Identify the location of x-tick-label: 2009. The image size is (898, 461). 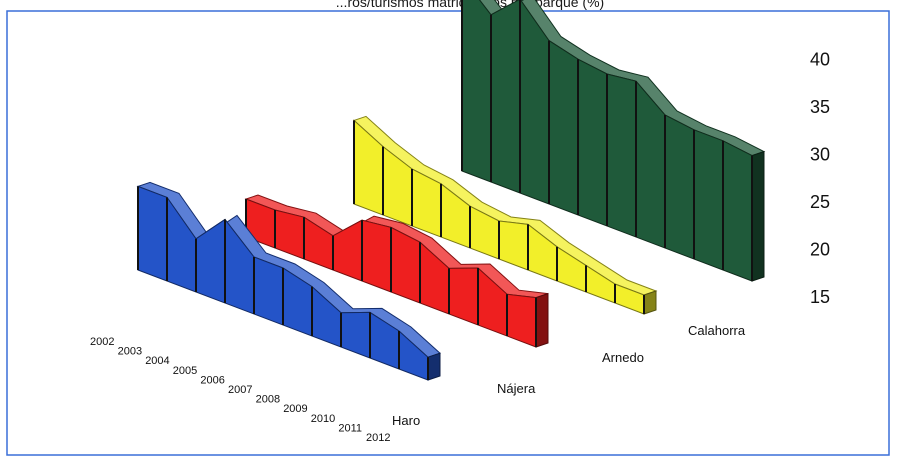
(295, 409).